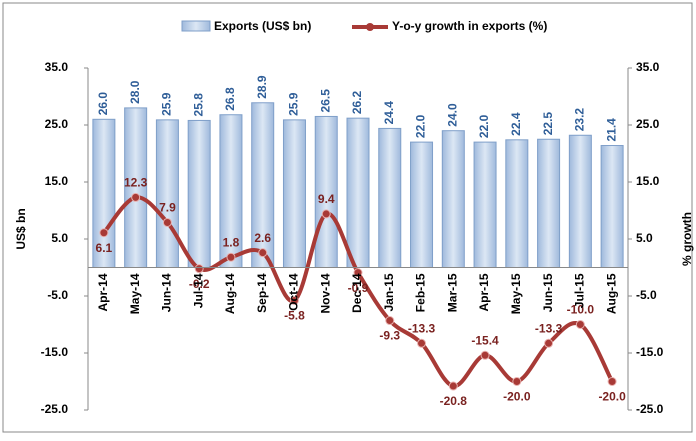 This screenshot has width=696, height=441. I want to click on x-tick-label: Aug-15, so click(611, 293).